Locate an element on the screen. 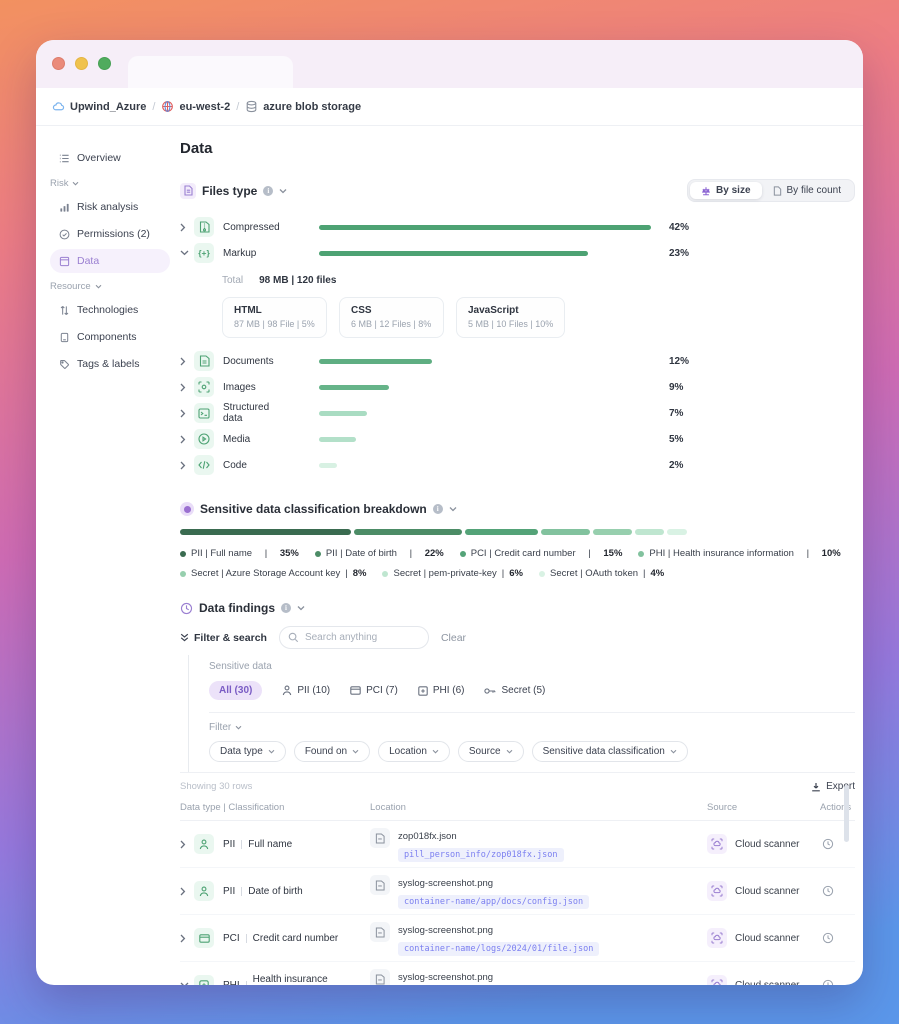 Image resolution: width=899 pixels, height=1024 pixels. filter-search-toggle: Filter & search is located at coordinates (223, 638).